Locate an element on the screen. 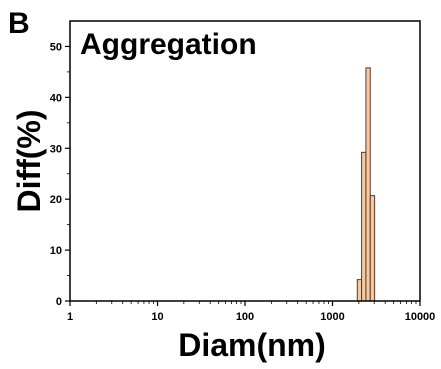 This screenshot has height=369, width=441. y-tick-label-1: 10 is located at coordinates (56, 251).